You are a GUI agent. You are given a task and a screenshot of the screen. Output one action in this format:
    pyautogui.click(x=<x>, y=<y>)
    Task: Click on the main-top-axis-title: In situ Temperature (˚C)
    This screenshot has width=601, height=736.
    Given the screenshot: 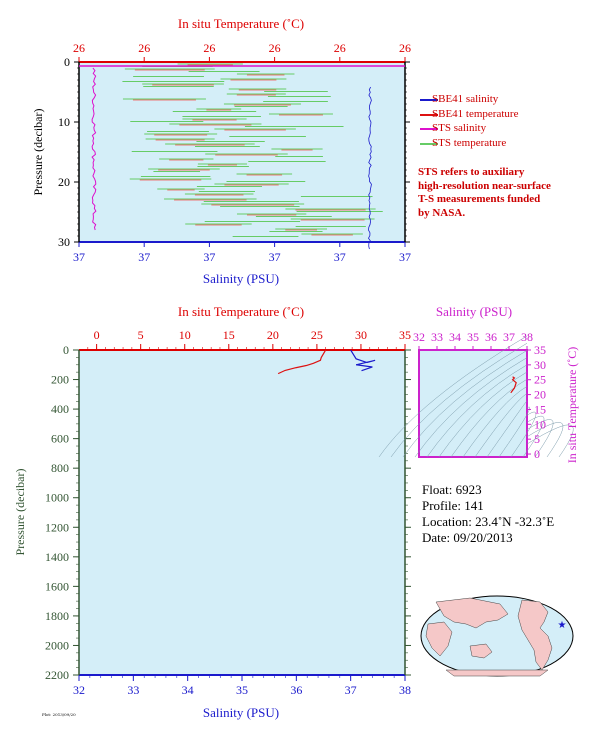 What is the action you would take?
    pyautogui.click(x=241, y=311)
    